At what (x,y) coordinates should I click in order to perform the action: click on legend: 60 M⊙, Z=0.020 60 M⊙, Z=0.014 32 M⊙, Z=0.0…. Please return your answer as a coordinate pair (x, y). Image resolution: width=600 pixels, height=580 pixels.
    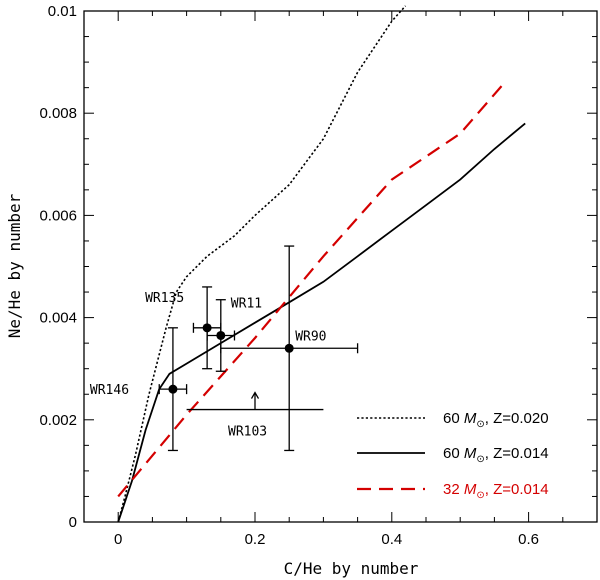
    Looking at the image, I should click on (453, 455).